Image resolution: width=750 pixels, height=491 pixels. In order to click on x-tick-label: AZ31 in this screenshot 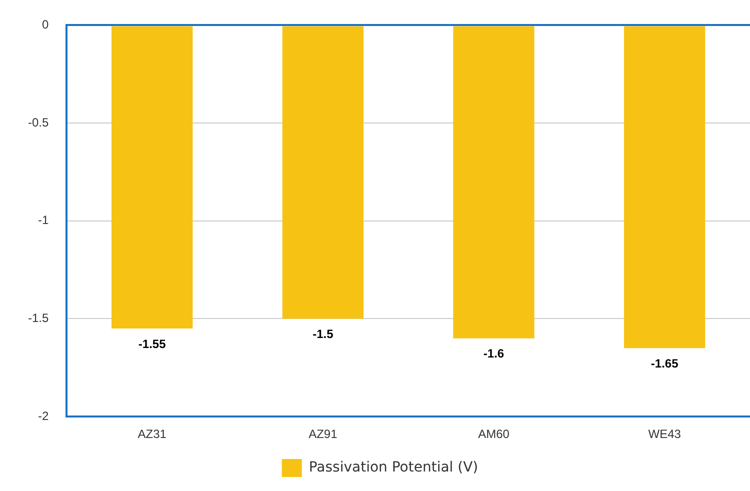, I will do `click(152, 434)`.